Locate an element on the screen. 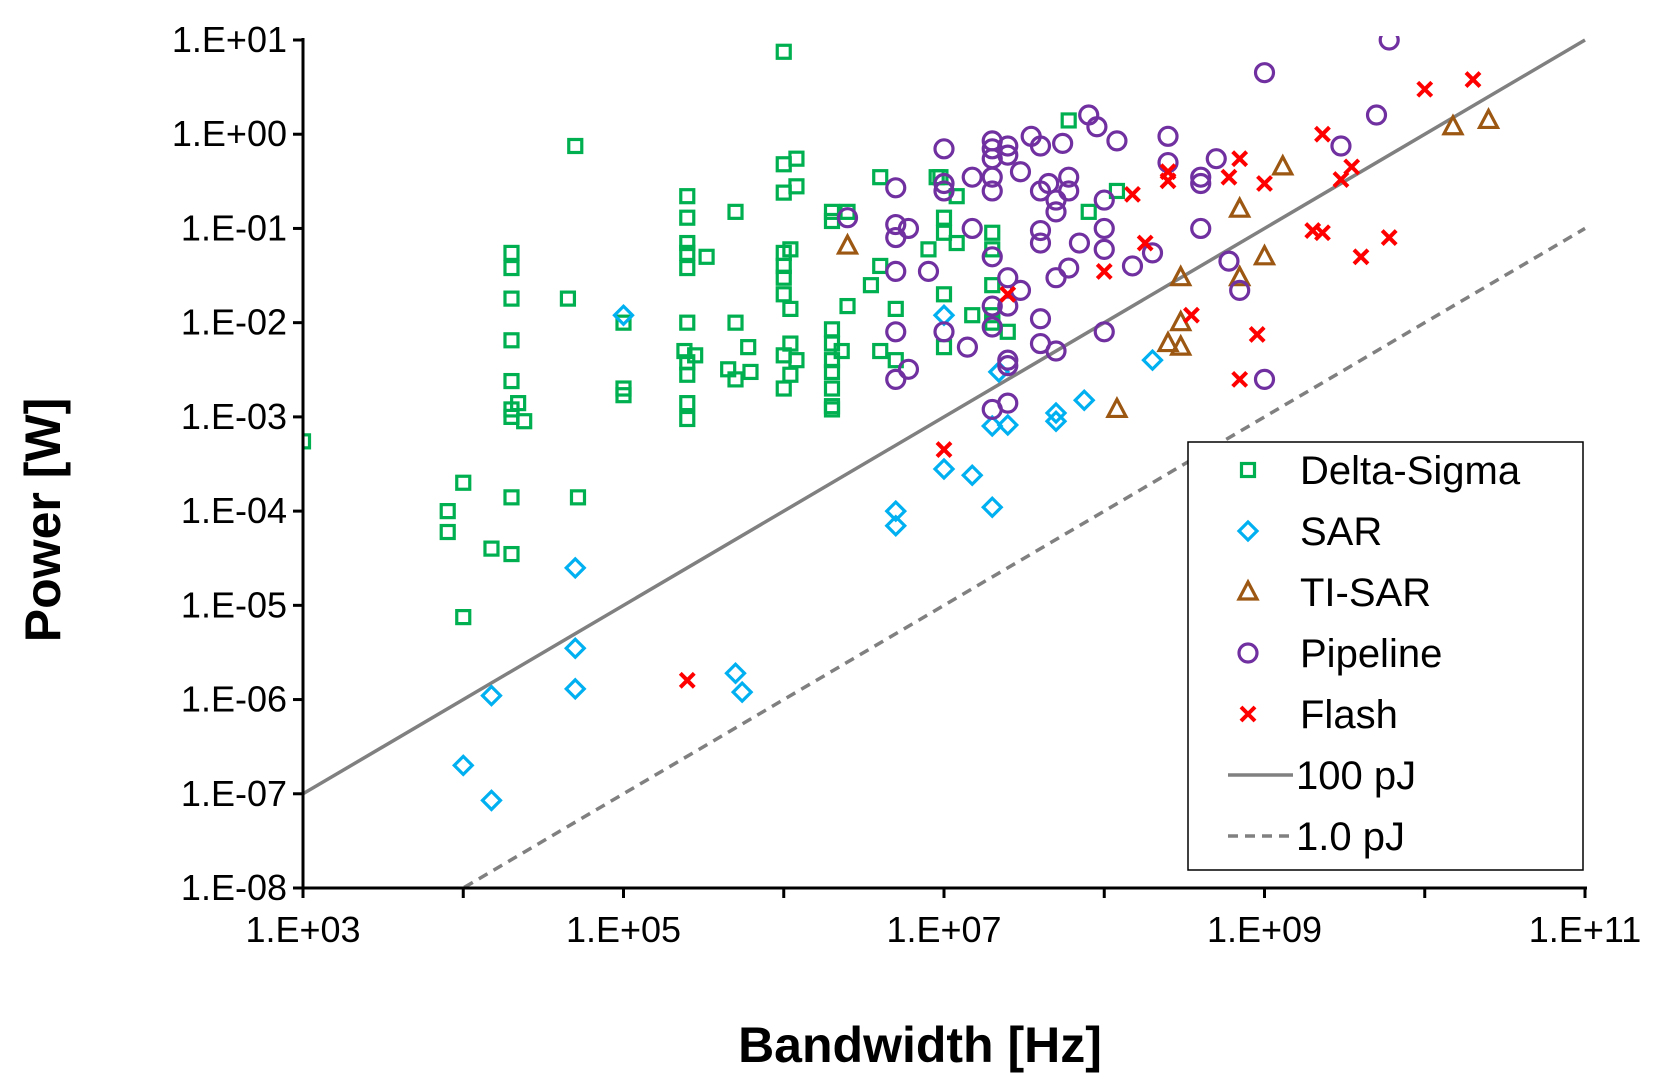  series-pipeline is located at coordinates (1118, 228).